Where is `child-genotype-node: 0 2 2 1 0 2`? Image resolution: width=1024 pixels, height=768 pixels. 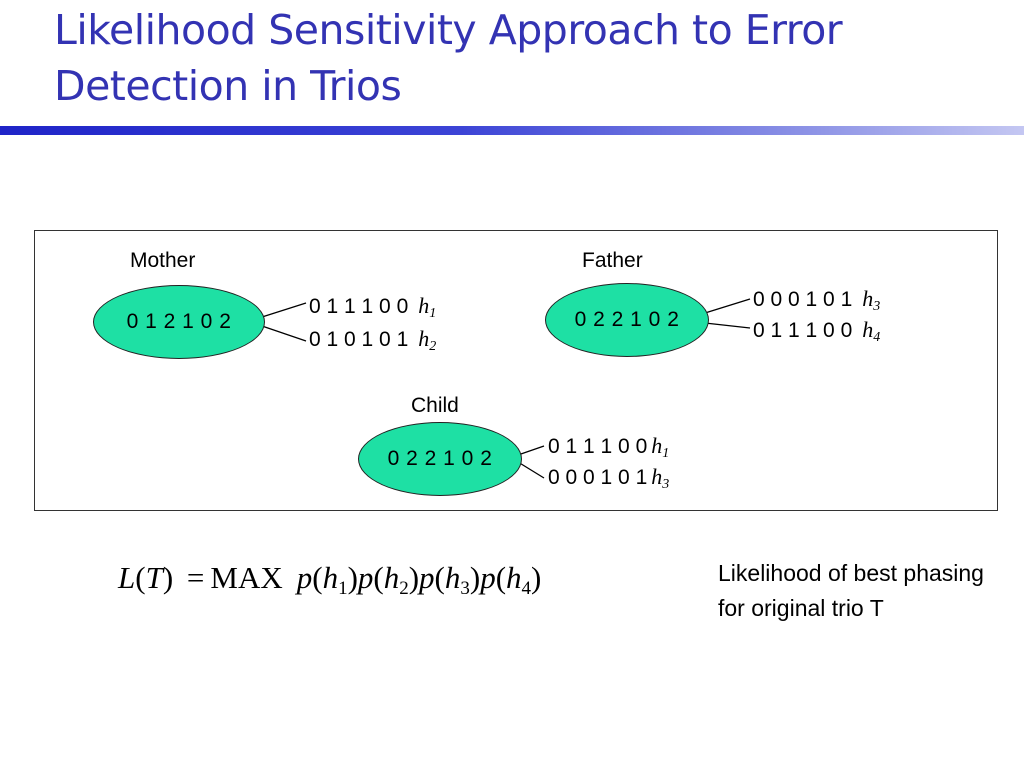 child-genotype-node: 0 2 2 1 0 2 is located at coordinates (440, 459).